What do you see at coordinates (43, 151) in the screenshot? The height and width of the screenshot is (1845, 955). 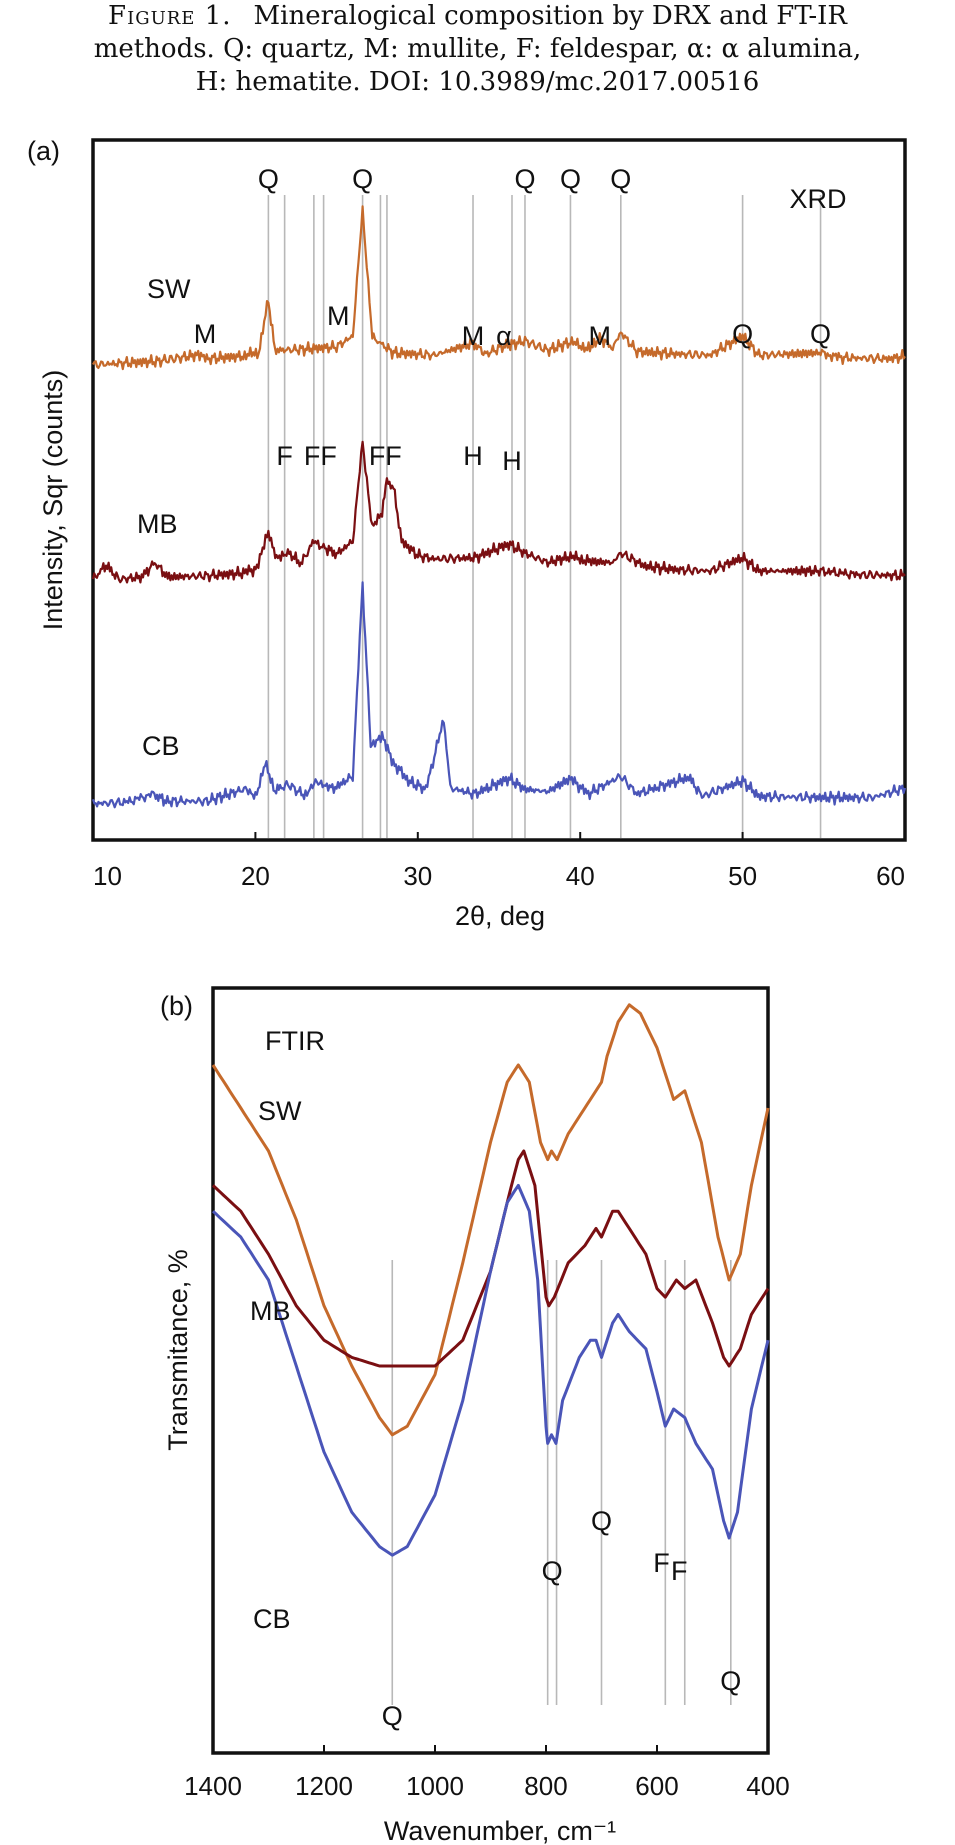 I see `xrd-panel-label: (a)` at bounding box center [43, 151].